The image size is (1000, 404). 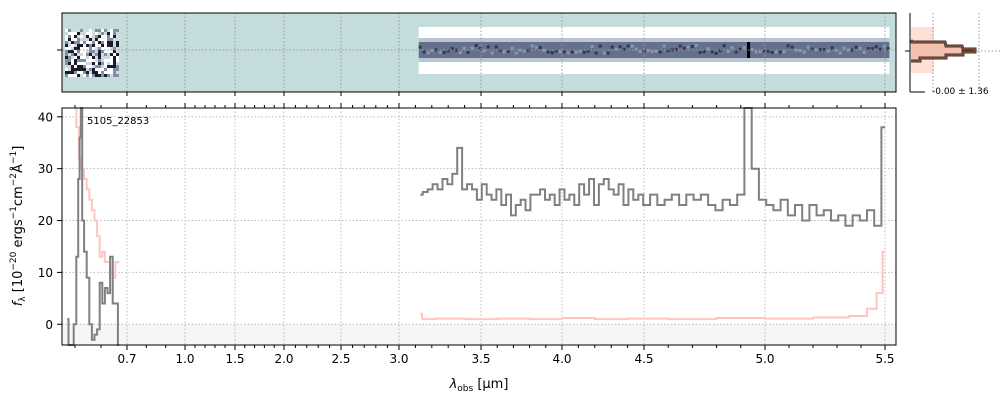 What do you see at coordinates (45, 117) in the screenshot?
I see `y-tick-label: 40` at bounding box center [45, 117].